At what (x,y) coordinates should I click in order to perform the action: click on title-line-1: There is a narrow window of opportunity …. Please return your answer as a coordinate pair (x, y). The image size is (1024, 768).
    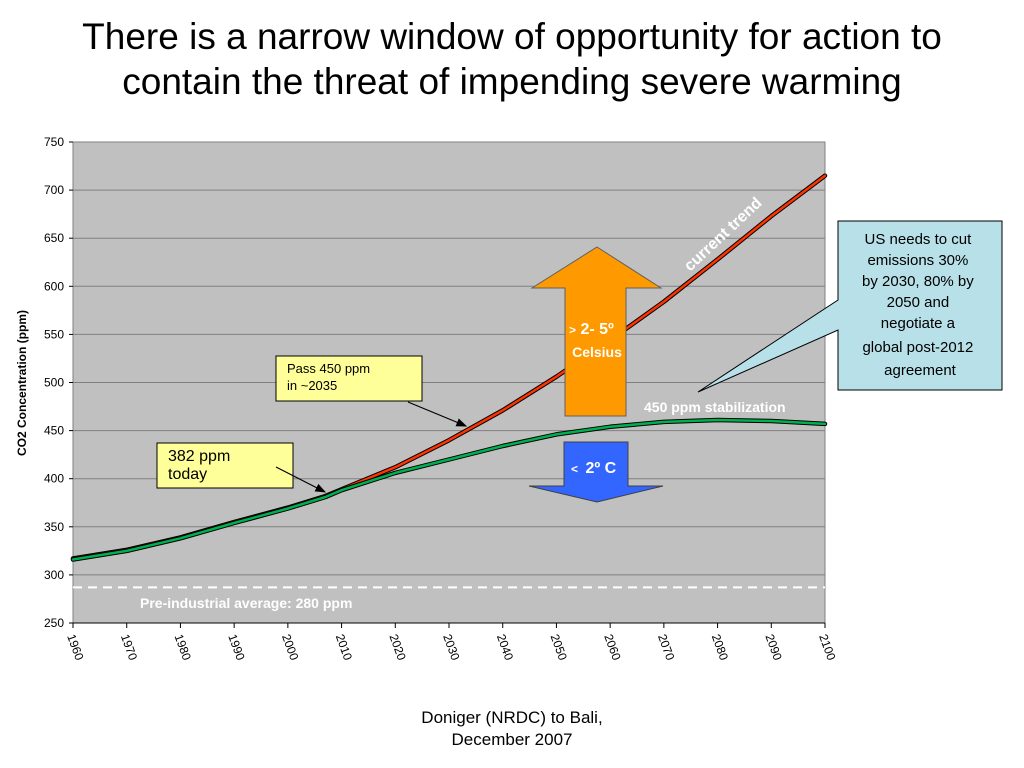
    Looking at the image, I should click on (512, 36).